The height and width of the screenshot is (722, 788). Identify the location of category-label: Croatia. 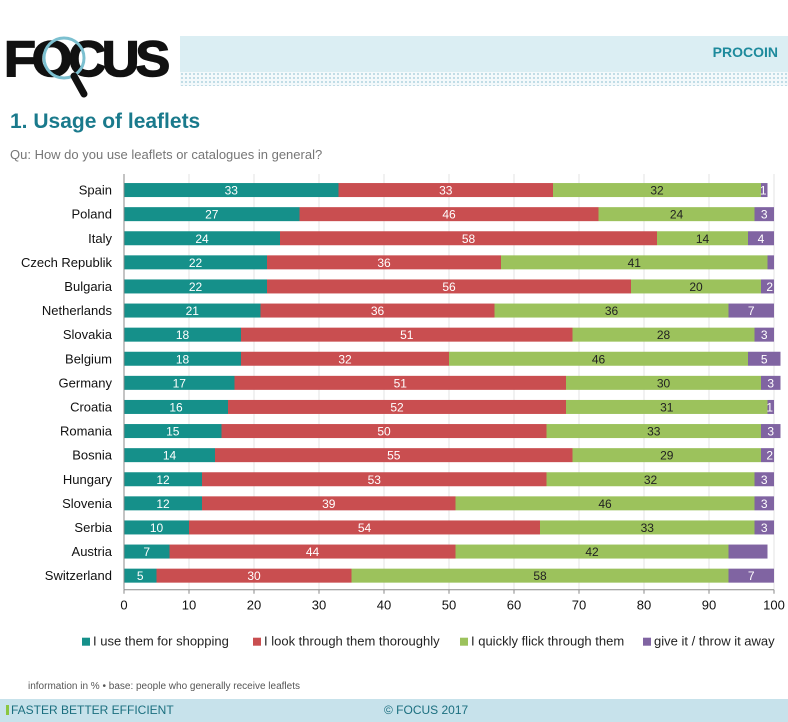
(91, 406).